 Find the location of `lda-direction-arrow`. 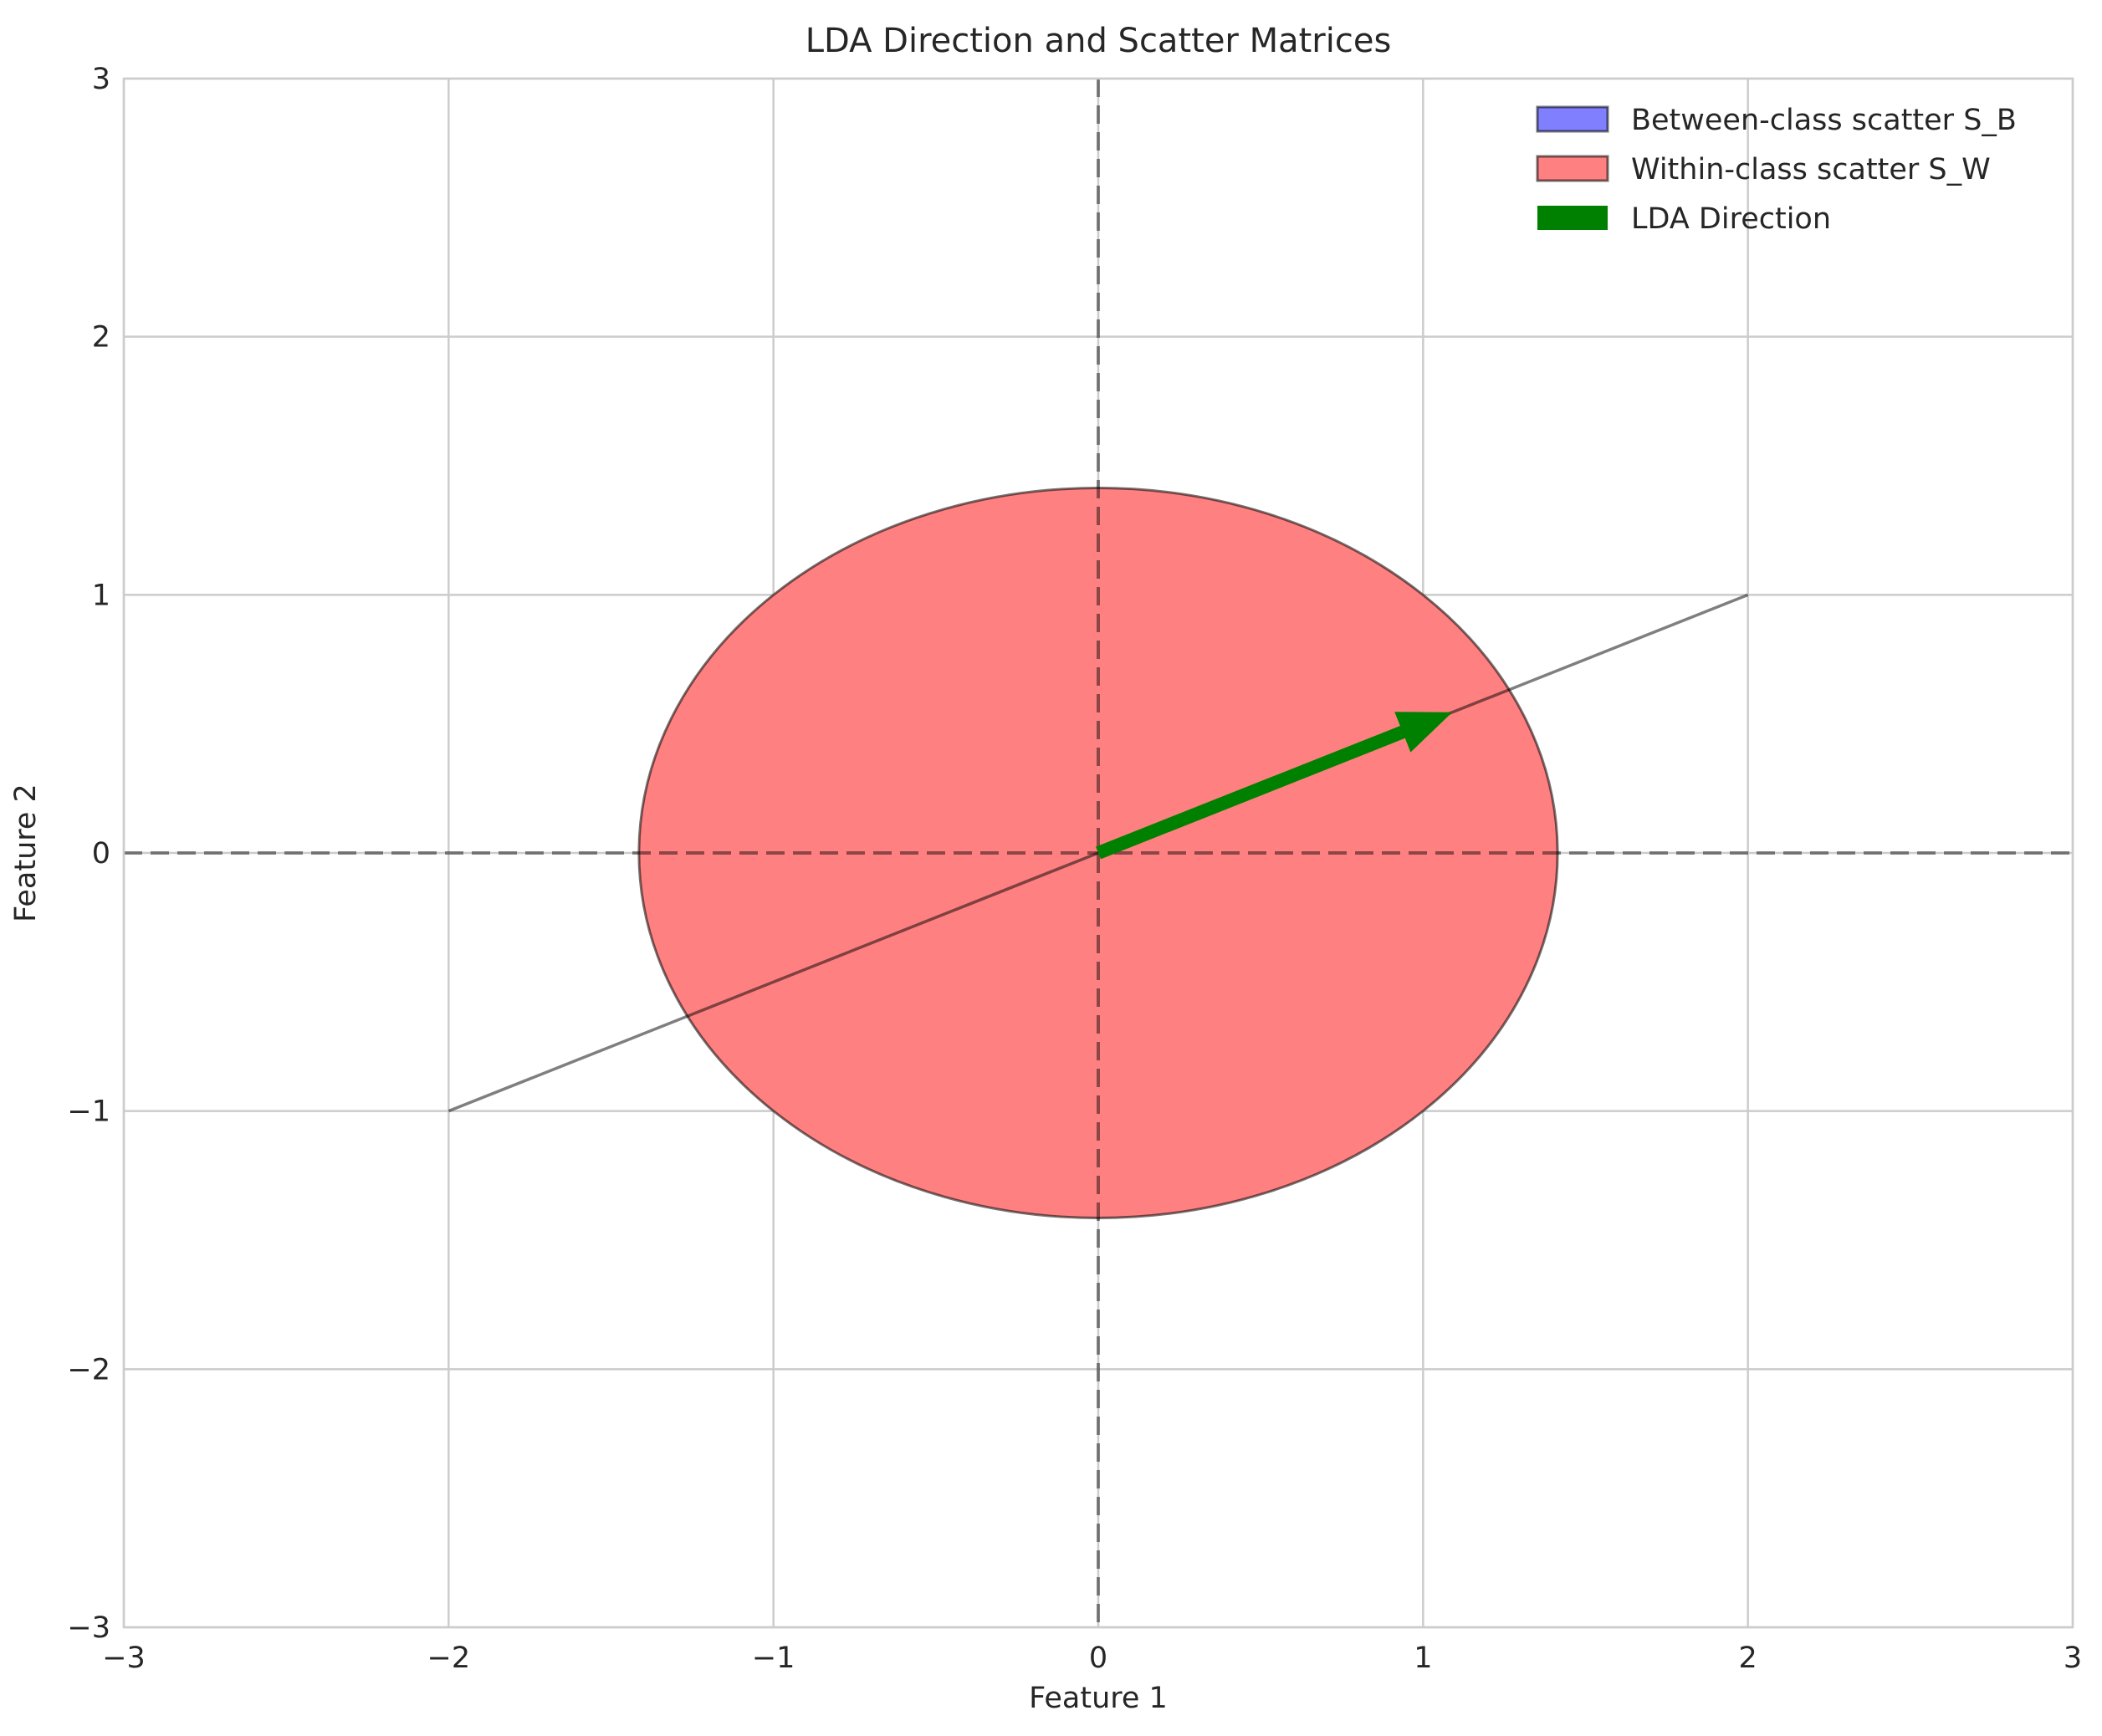

lda-direction-arrow is located at coordinates (1275, 786).